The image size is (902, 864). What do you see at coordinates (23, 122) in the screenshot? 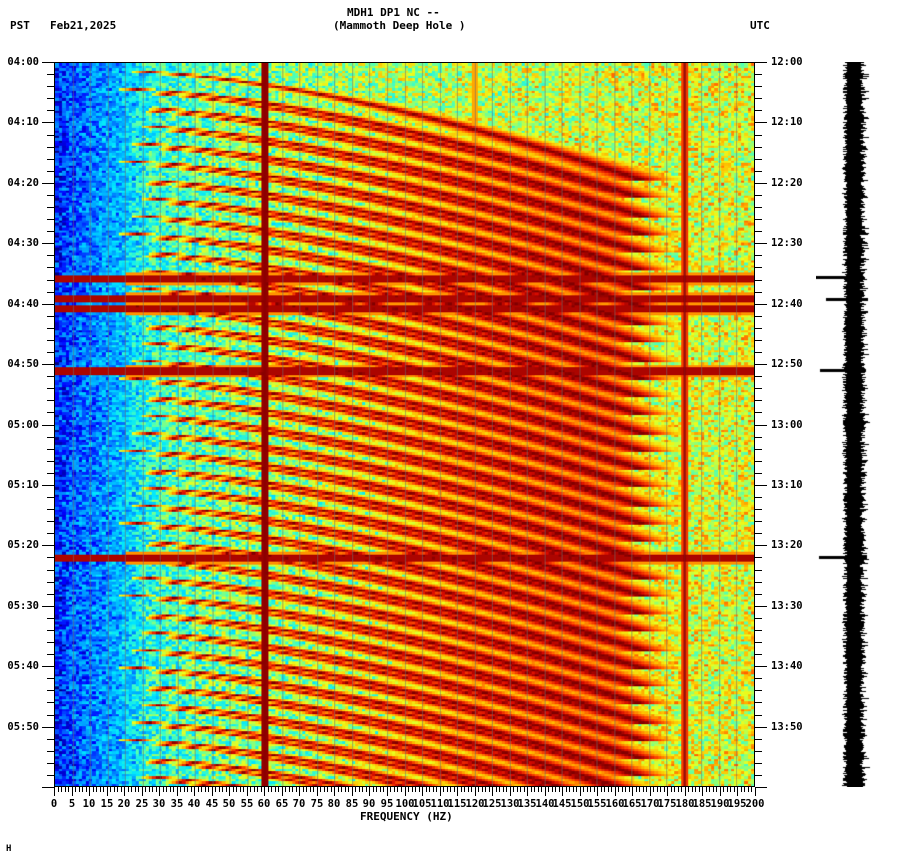
I see `time-label-pst: 04:10` at bounding box center [23, 122].